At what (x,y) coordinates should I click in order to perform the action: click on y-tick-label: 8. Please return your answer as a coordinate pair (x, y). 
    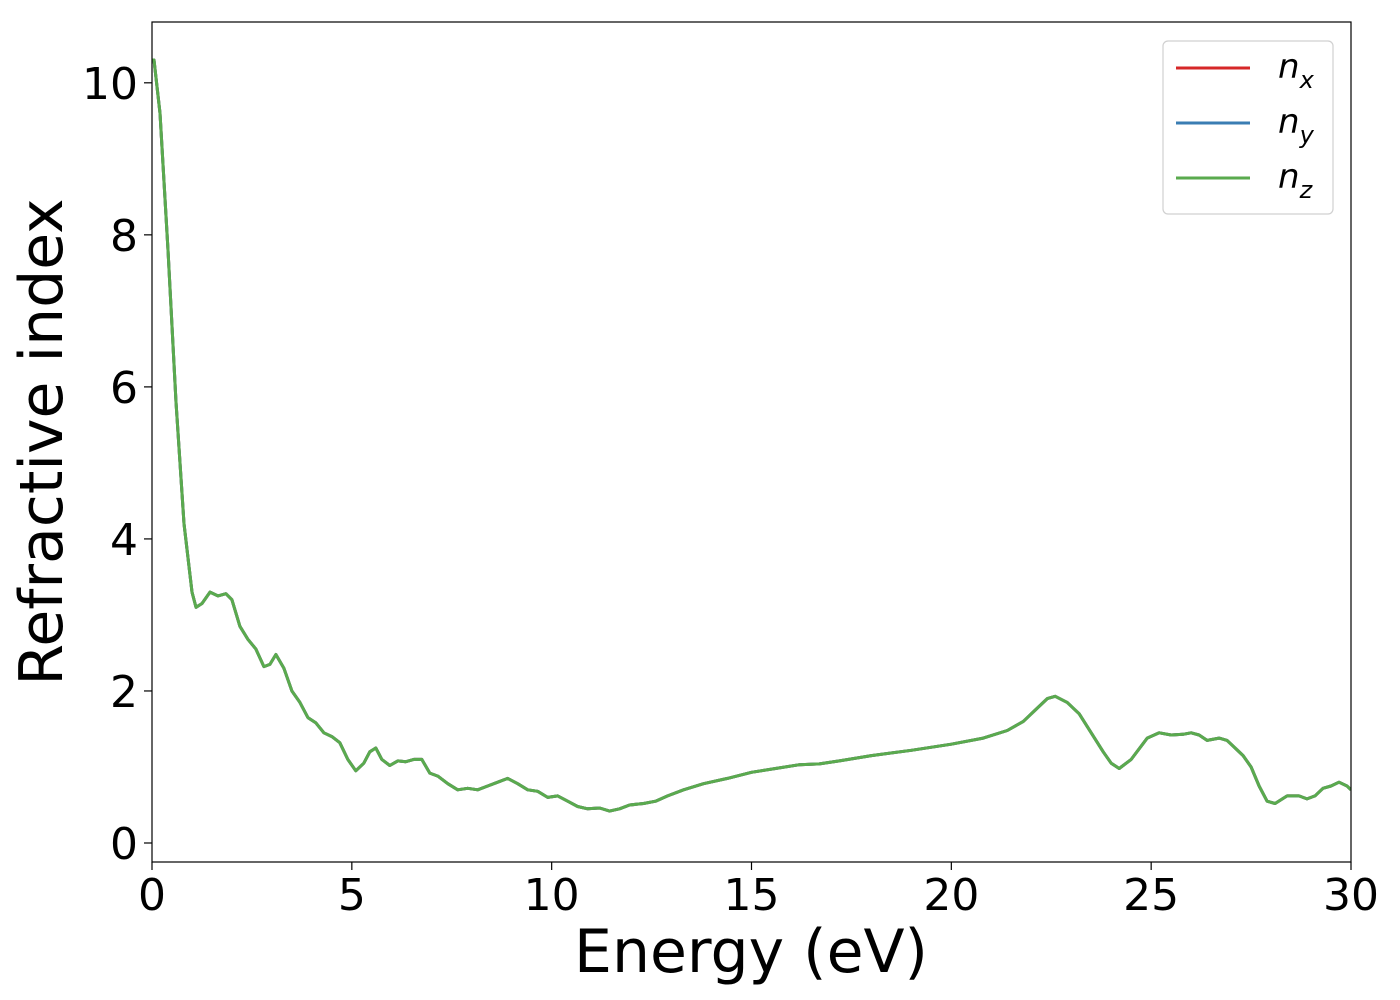
    Looking at the image, I should click on (124, 236).